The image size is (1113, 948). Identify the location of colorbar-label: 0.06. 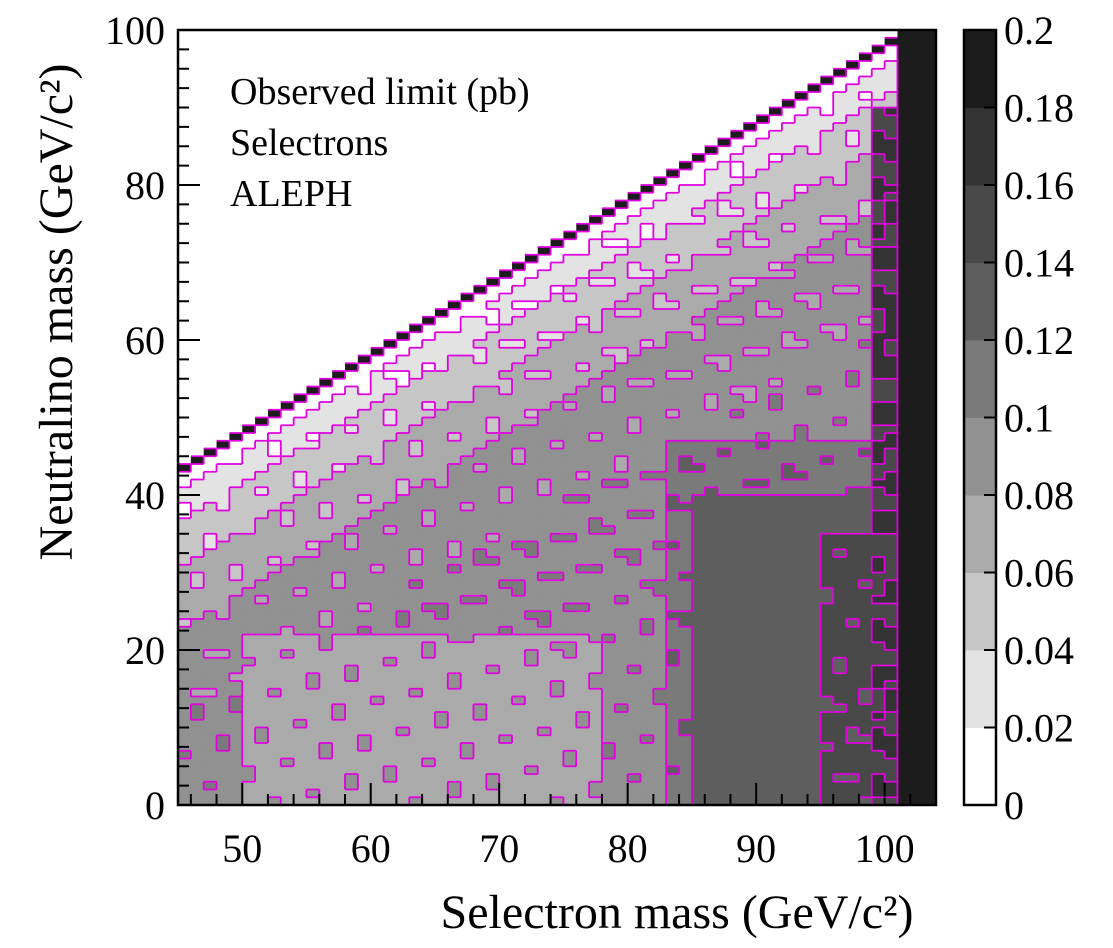
(1039, 573).